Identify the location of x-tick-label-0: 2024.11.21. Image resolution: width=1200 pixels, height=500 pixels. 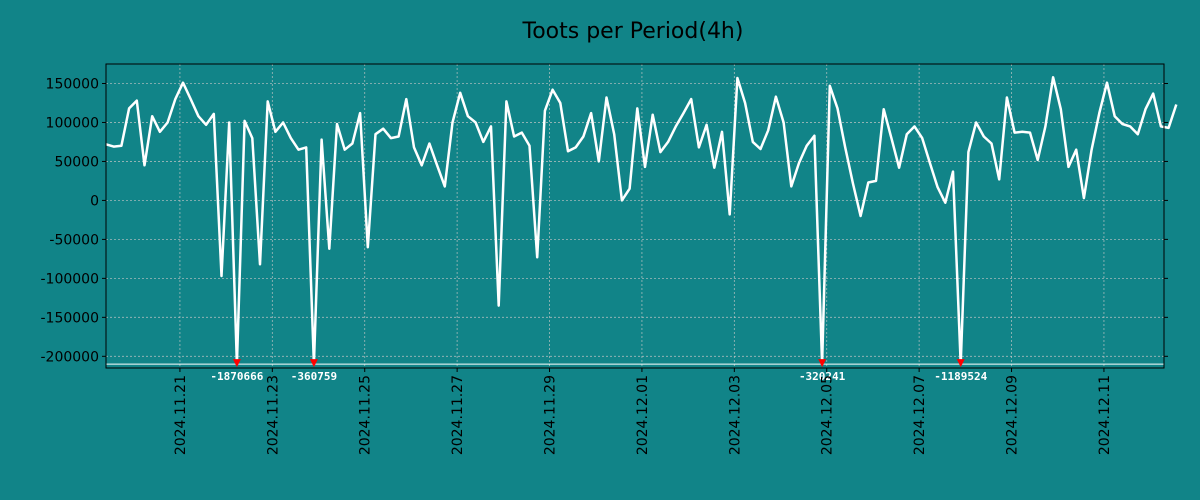
(181, 415).